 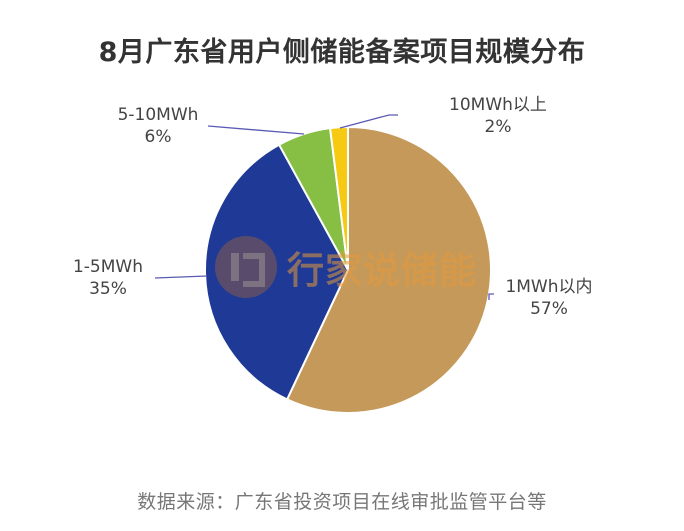 I want to click on watermark-logo-icon, so click(x=246, y=267).